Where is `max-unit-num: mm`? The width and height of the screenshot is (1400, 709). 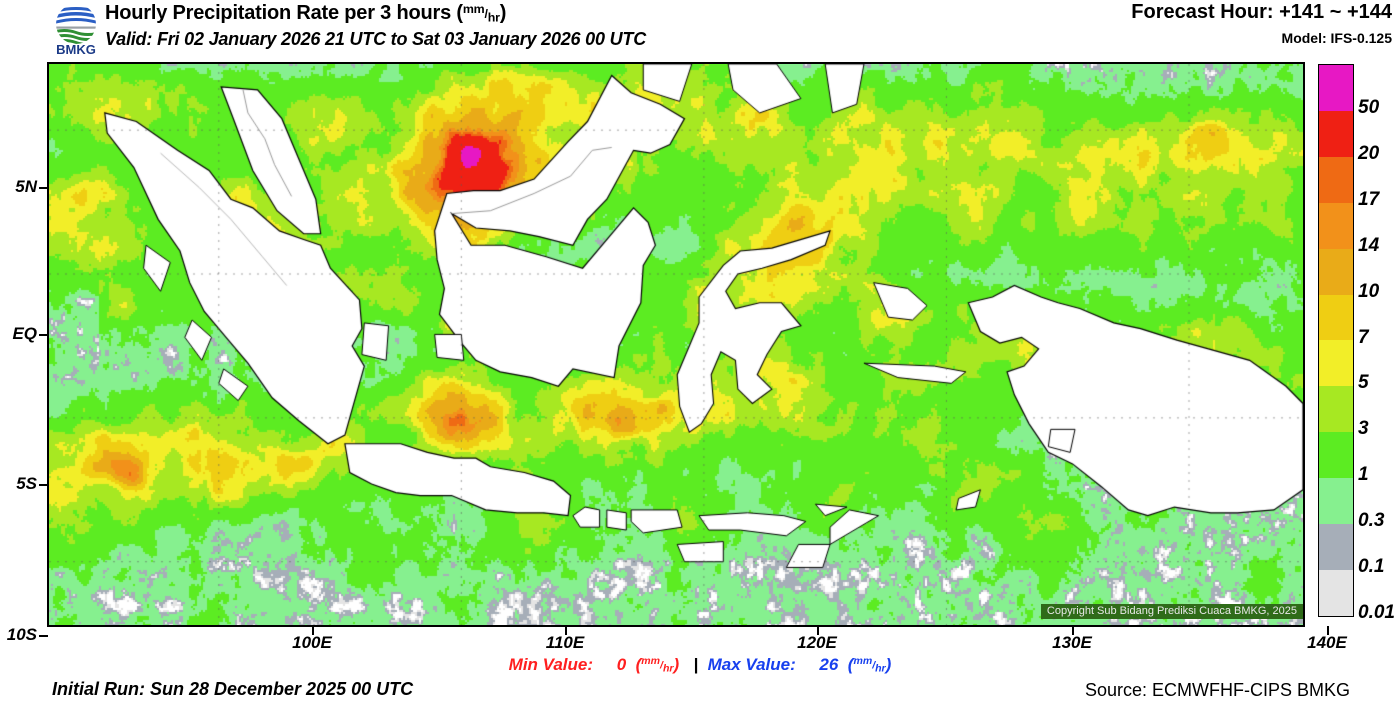
max-unit-num: mm is located at coordinates (863, 661).